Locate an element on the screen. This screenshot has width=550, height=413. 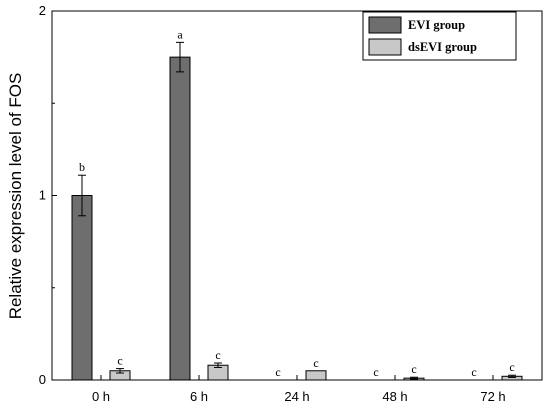
legend-label: EVI group is located at coordinates (436, 25).